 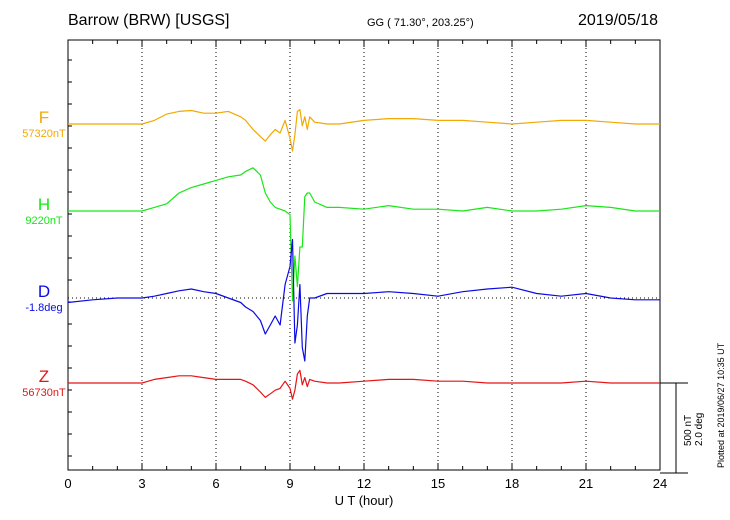 I want to click on title-date: 2019/05/18, so click(x=618, y=20).